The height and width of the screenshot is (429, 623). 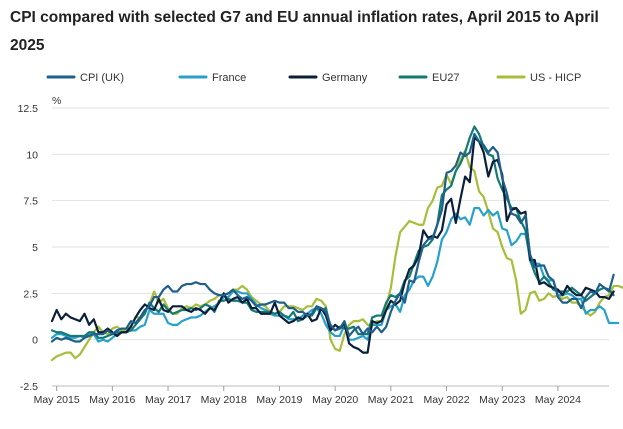 What do you see at coordinates (335, 400) in the screenshot?
I see `x-tick-label: May 2020` at bounding box center [335, 400].